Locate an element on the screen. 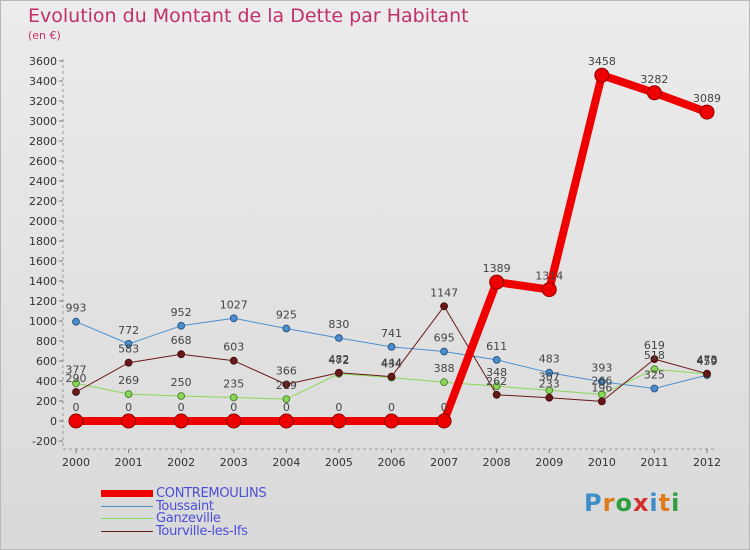 The image size is (750, 550). x-tick-label: 2000 is located at coordinates (76, 462).